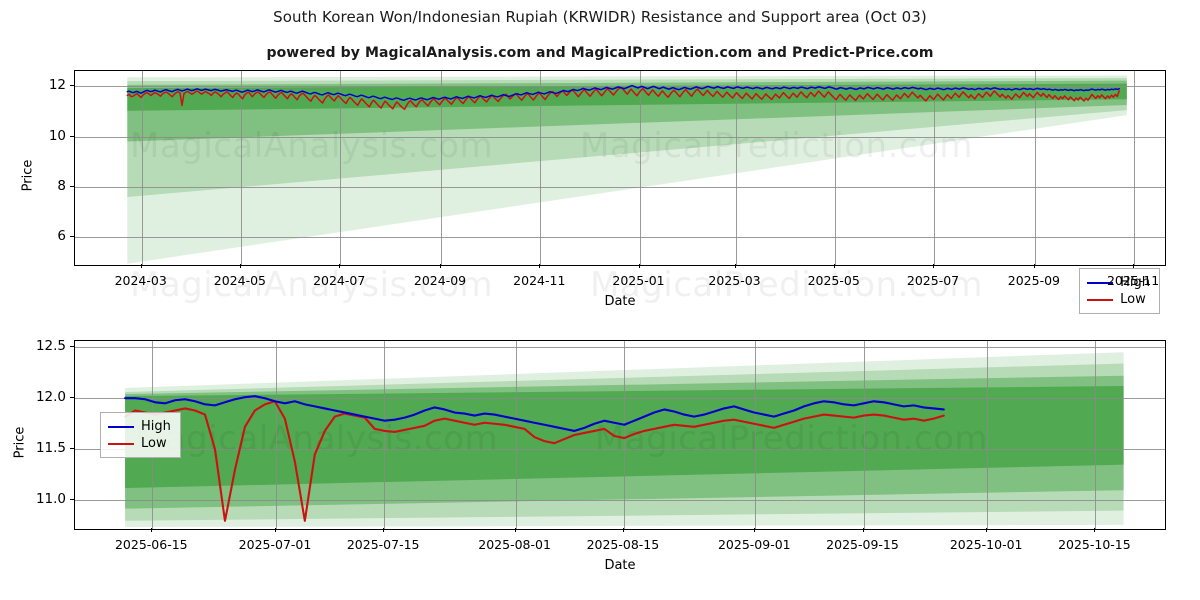 This screenshot has width=1200, height=600. Describe the element at coordinates (61, 236) in the screenshot. I see `y-tick-label: 6` at that location.